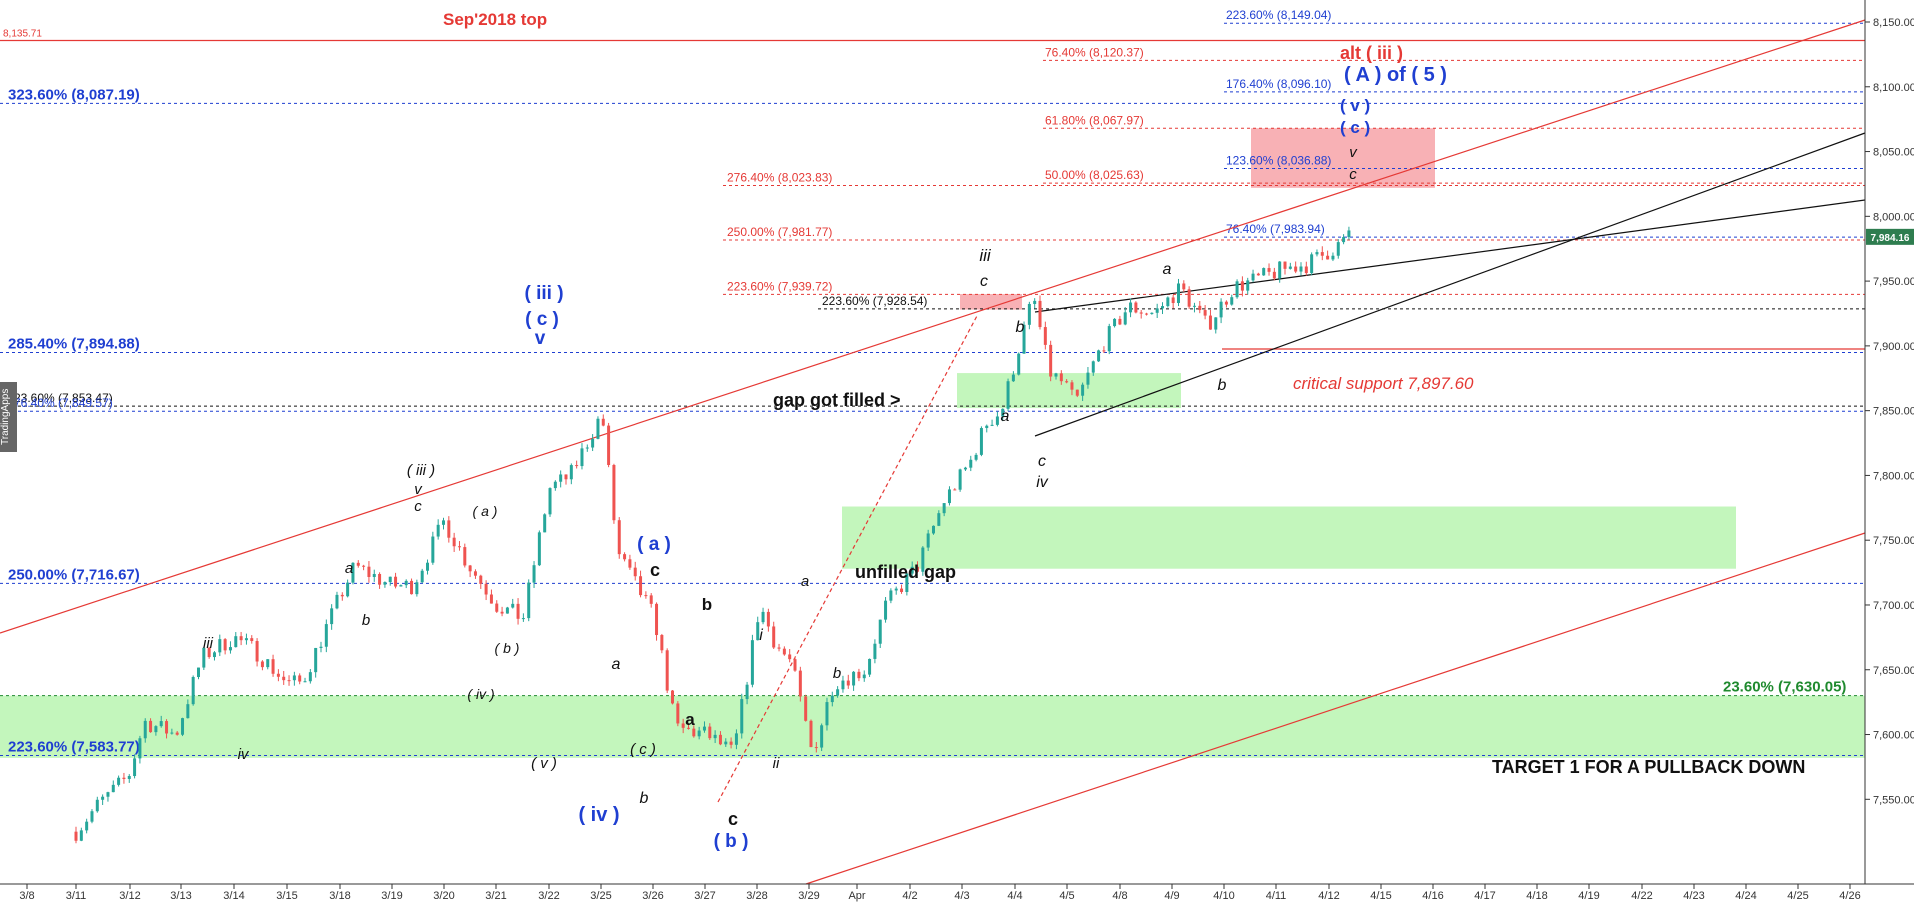  Describe the element at coordinates (1536, 896) in the screenshot. I see `x-tick-label: 4/18` at that location.